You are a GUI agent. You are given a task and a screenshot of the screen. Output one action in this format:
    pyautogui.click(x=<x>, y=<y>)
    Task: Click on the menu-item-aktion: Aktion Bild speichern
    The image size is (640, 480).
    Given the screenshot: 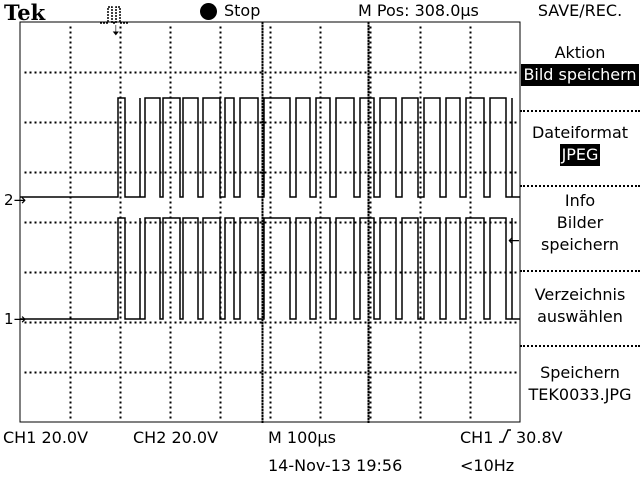 What is the action you would take?
    pyautogui.click(x=580, y=64)
    